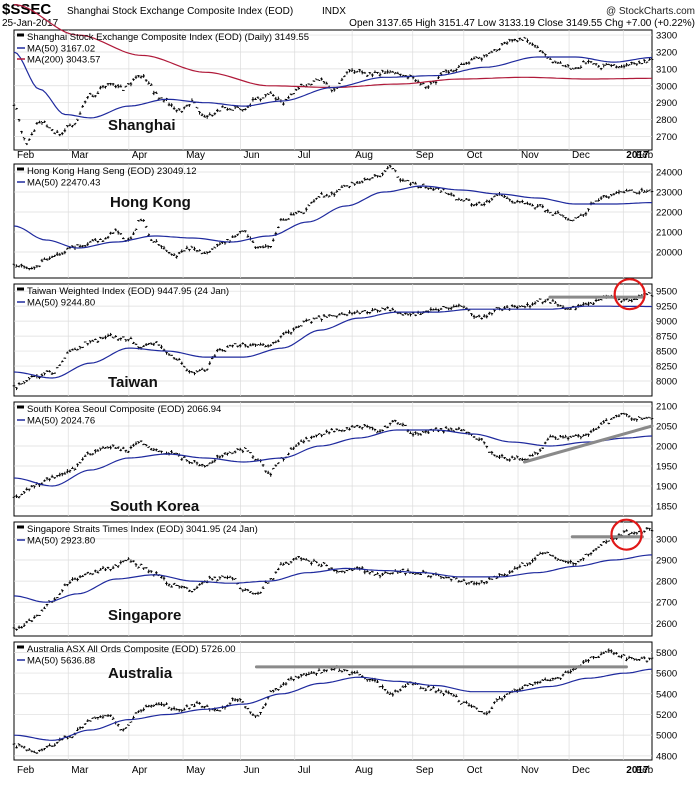  Describe the element at coordinates (61, 49) in the screenshot. I see `legend-ma50: MA(50) 3167.02` at that location.